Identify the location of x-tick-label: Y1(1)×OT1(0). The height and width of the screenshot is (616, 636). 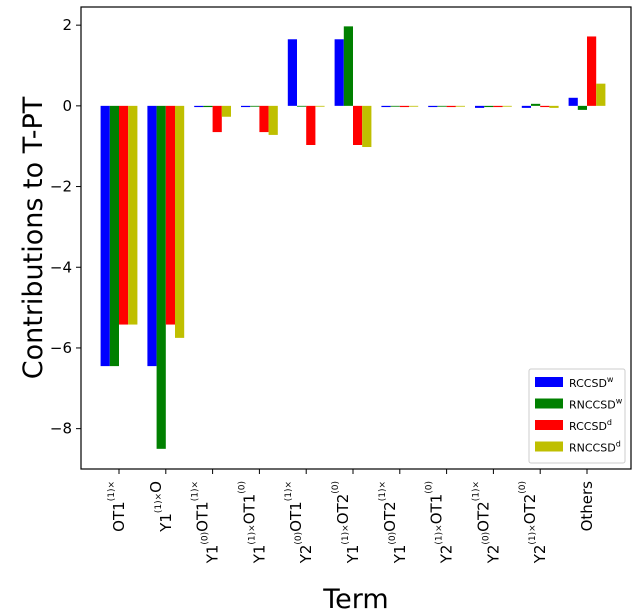
(252, 522).